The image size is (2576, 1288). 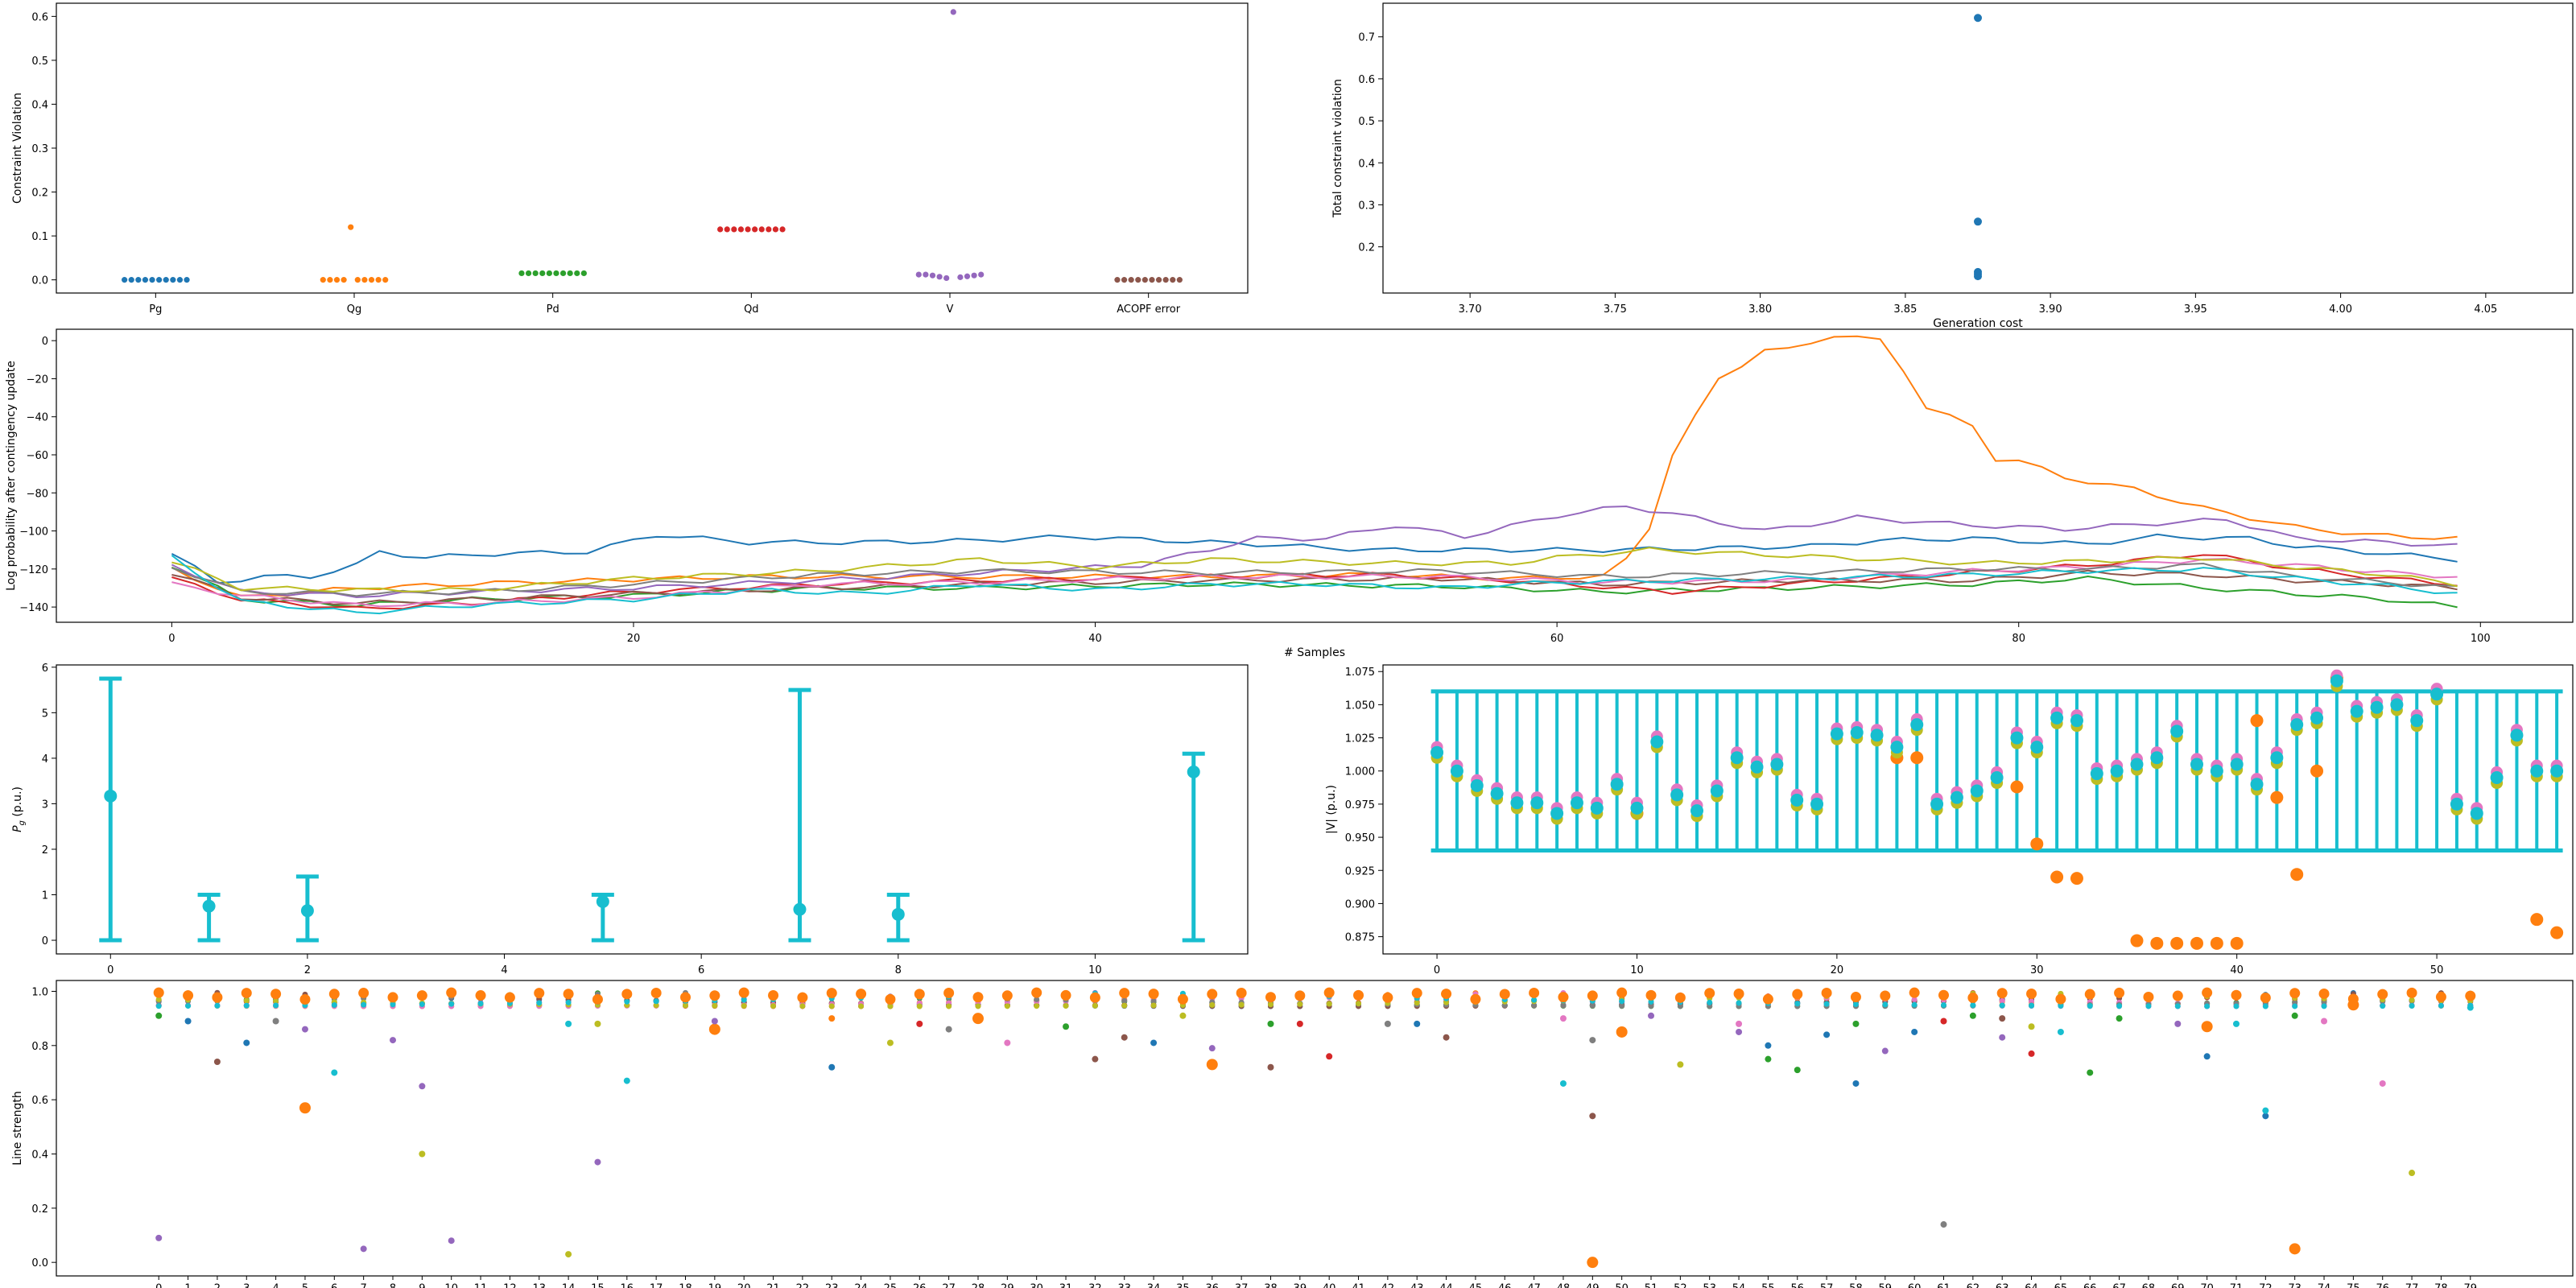 I want to click on x-tick-label: 15, so click(x=598, y=1285).